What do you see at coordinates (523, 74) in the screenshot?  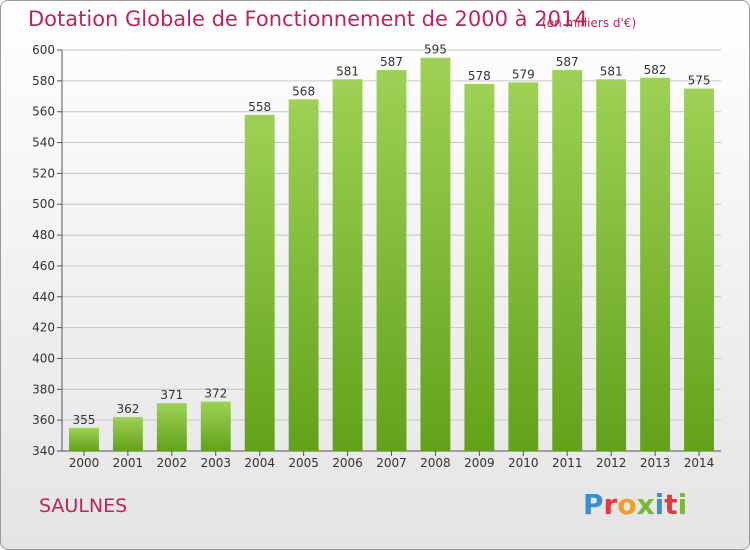 I see `data-label: 579` at bounding box center [523, 74].